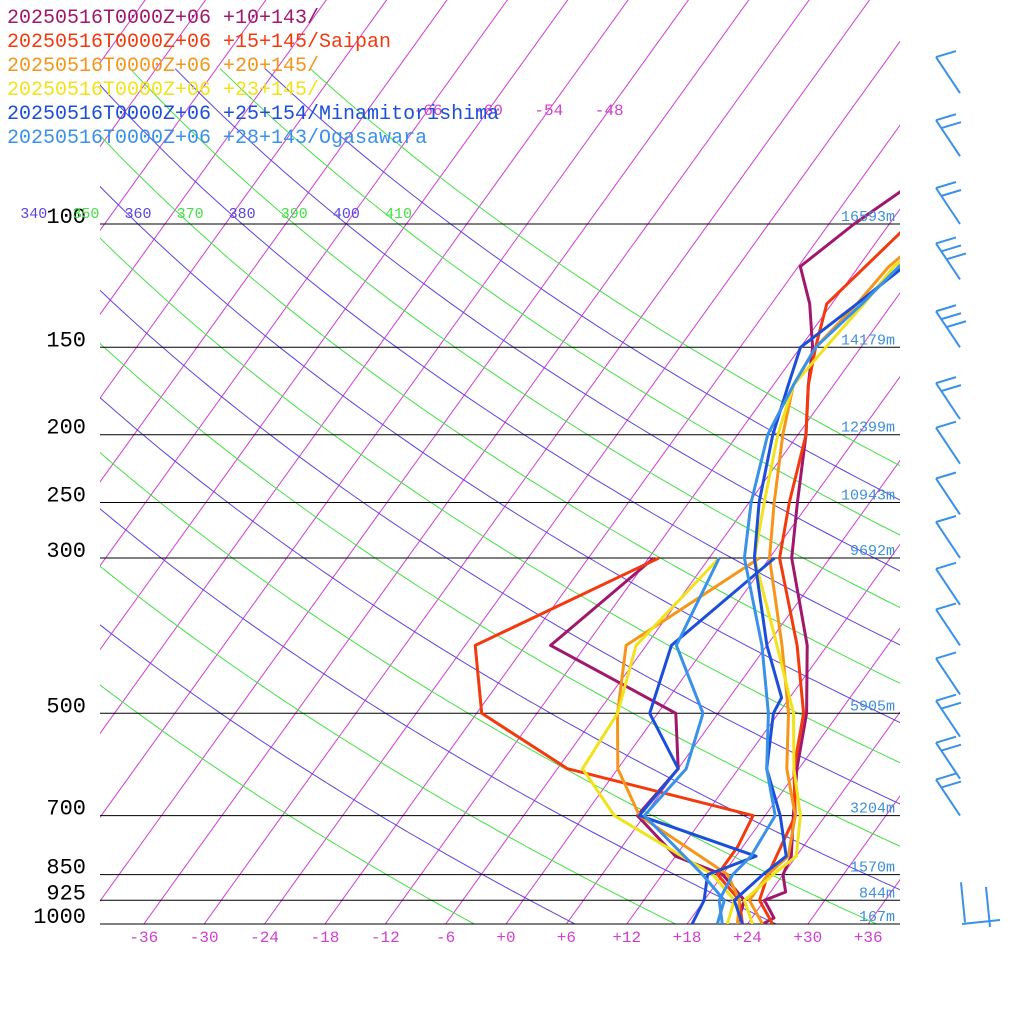  What do you see at coordinates (59, 917) in the screenshot?
I see `pressure-tick-label: 1000` at bounding box center [59, 917].